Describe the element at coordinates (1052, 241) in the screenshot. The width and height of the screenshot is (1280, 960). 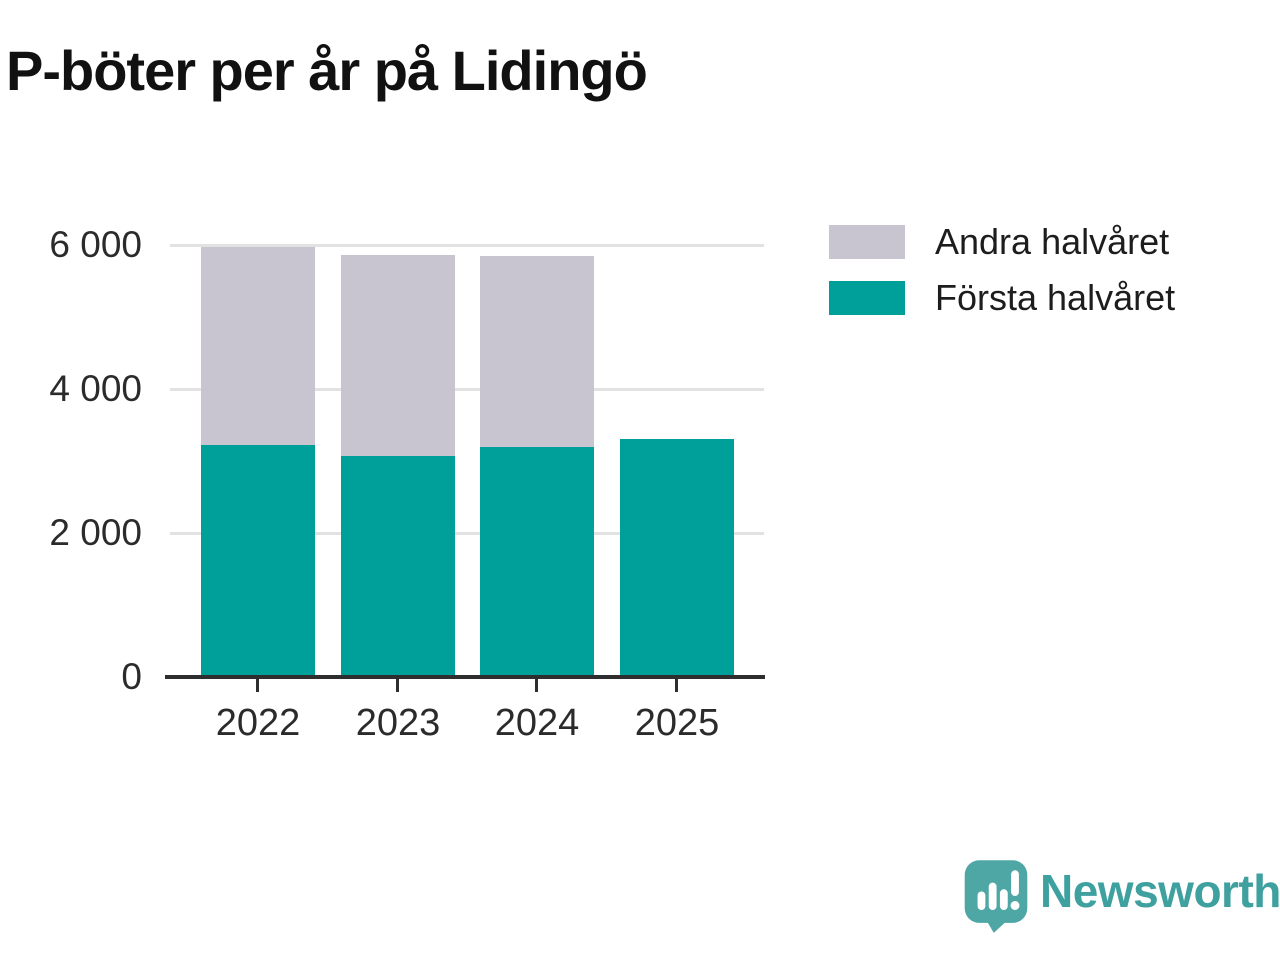
I see `legend-label-andra-halvaret: Andra halvåret` at that location.